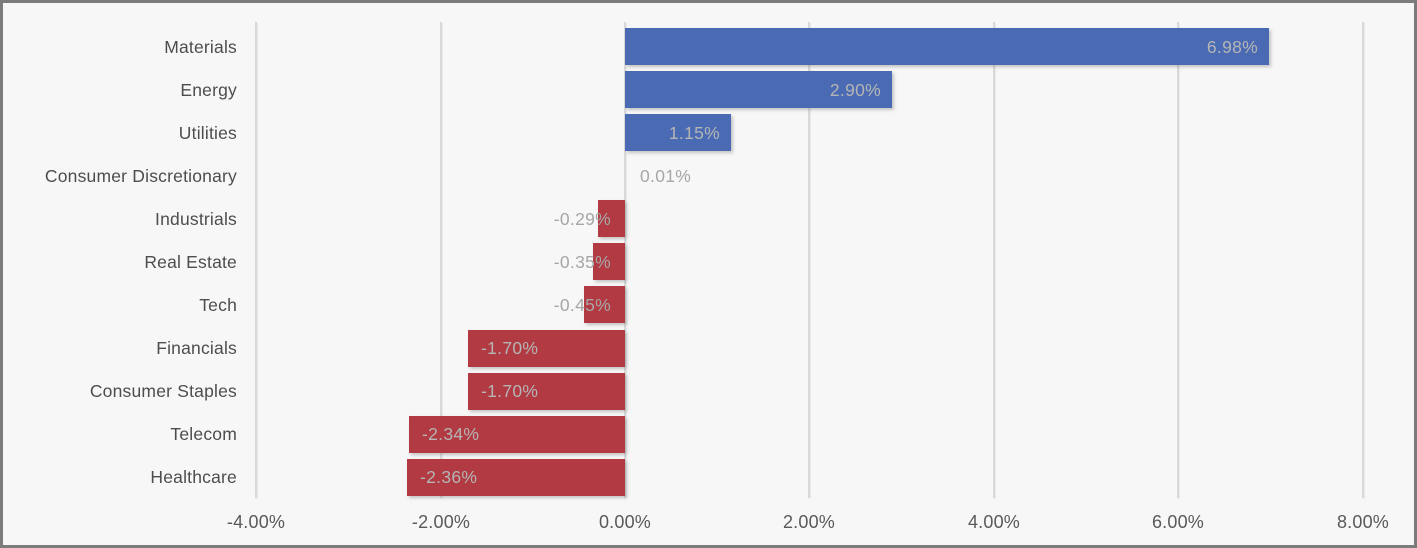 This screenshot has width=1417, height=548. I want to click on value-label: 6.98%, so click(1232, 47).